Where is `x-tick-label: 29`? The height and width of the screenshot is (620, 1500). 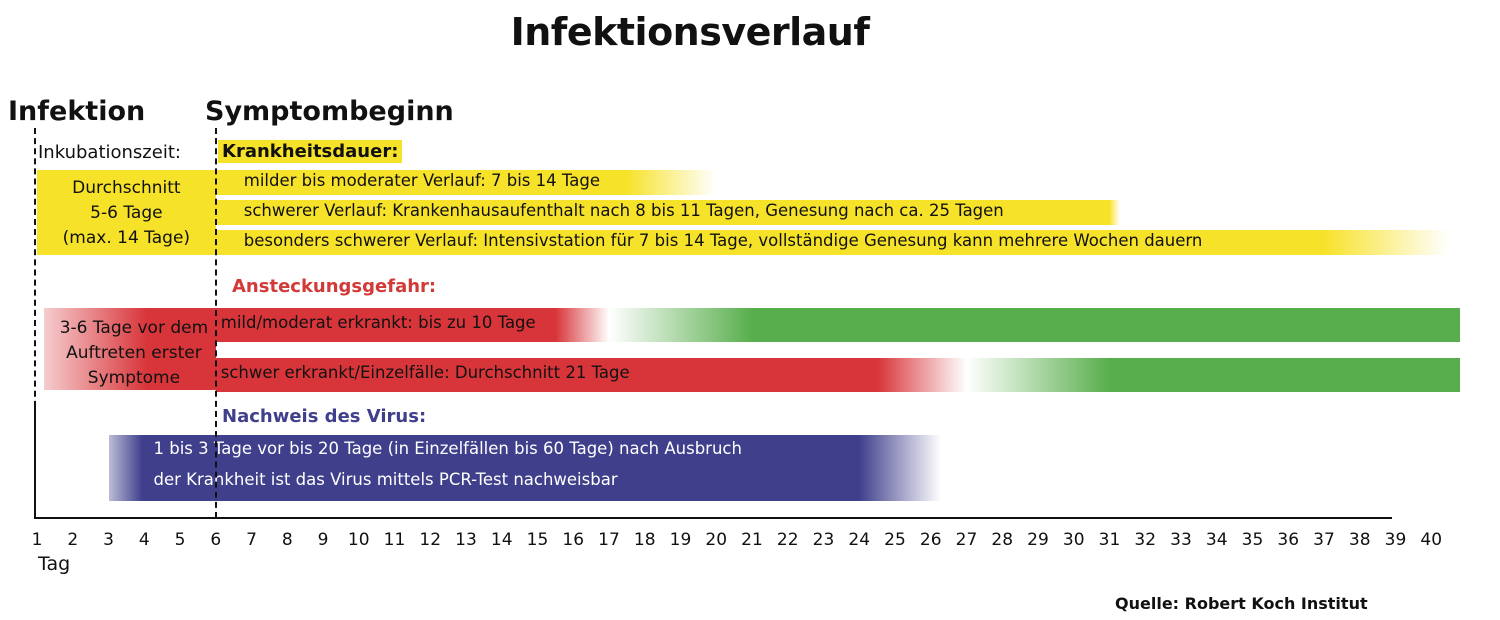
x-tick-label: 29 is located at coordinates (1038, 540).